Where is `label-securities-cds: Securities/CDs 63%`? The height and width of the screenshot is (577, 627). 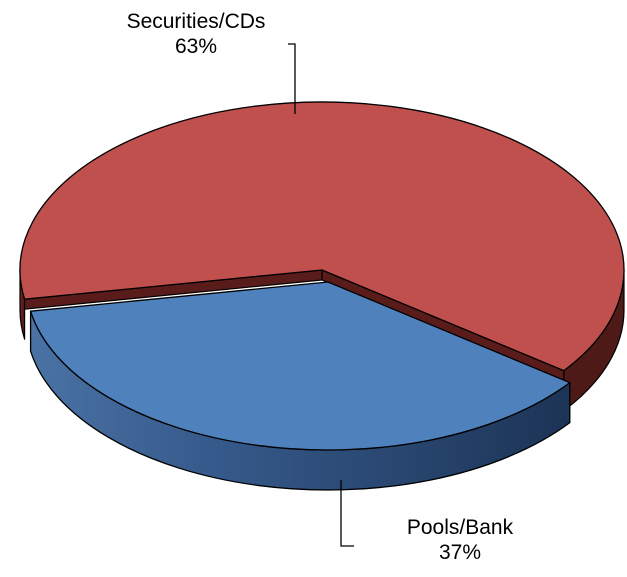 label-securities-cds: Securities/CDs 63% is located at coordinates (196, 34).